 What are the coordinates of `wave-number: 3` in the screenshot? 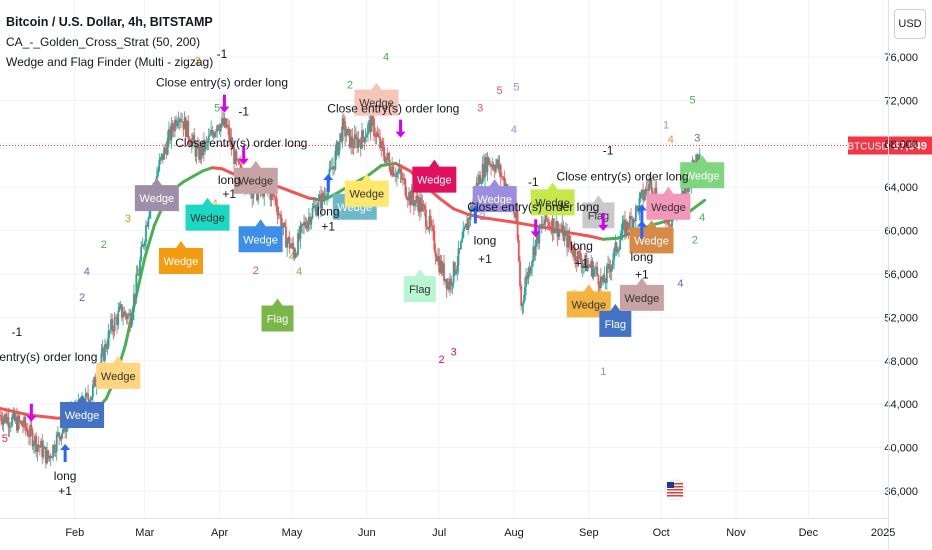 It's located at (480, 108).